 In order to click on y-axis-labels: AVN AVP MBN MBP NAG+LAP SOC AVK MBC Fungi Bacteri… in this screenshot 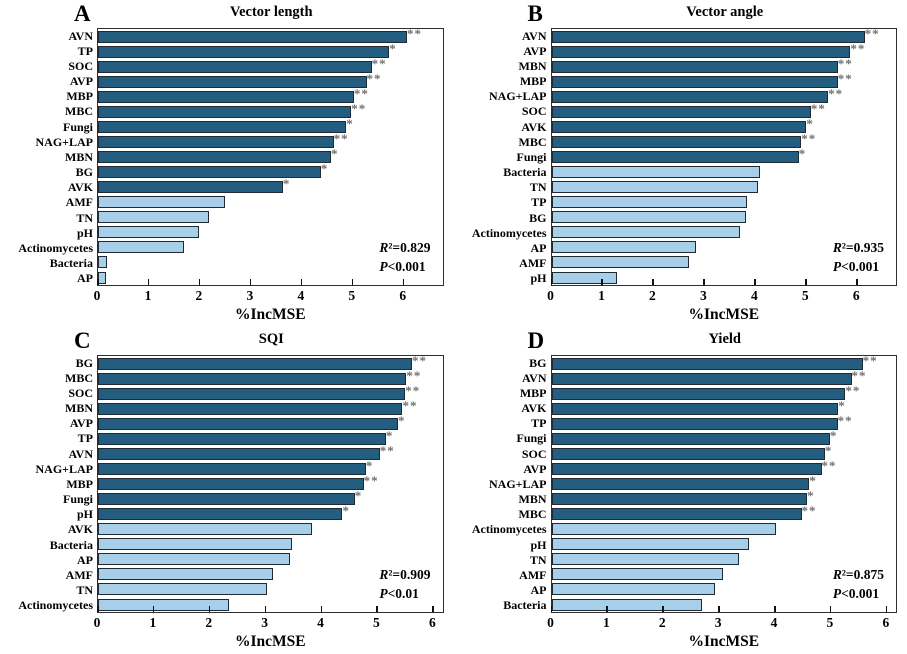, I will do `click(503, 157)`.